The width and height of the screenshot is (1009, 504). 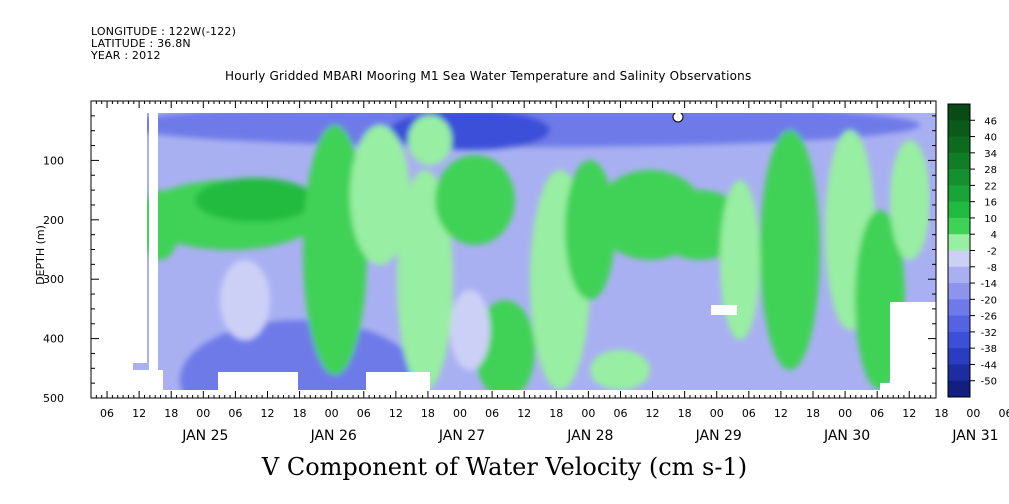 What do you see at coordinates (504, 467) in the screenshot?
I see `x-axis-label: V Component of Water Velocity (cm s-1)` at bounding box center [504, 467].